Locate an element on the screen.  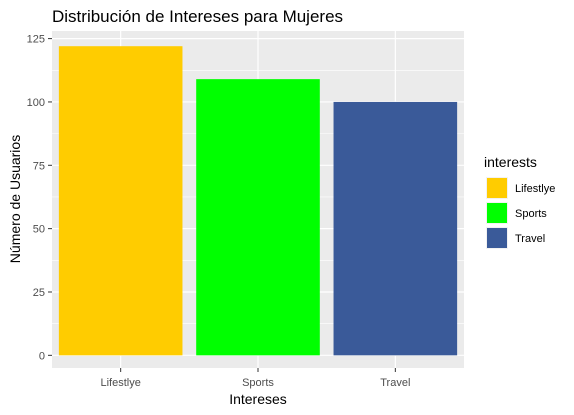
legend-key-lifestlye is located at coordinates (497, 188).